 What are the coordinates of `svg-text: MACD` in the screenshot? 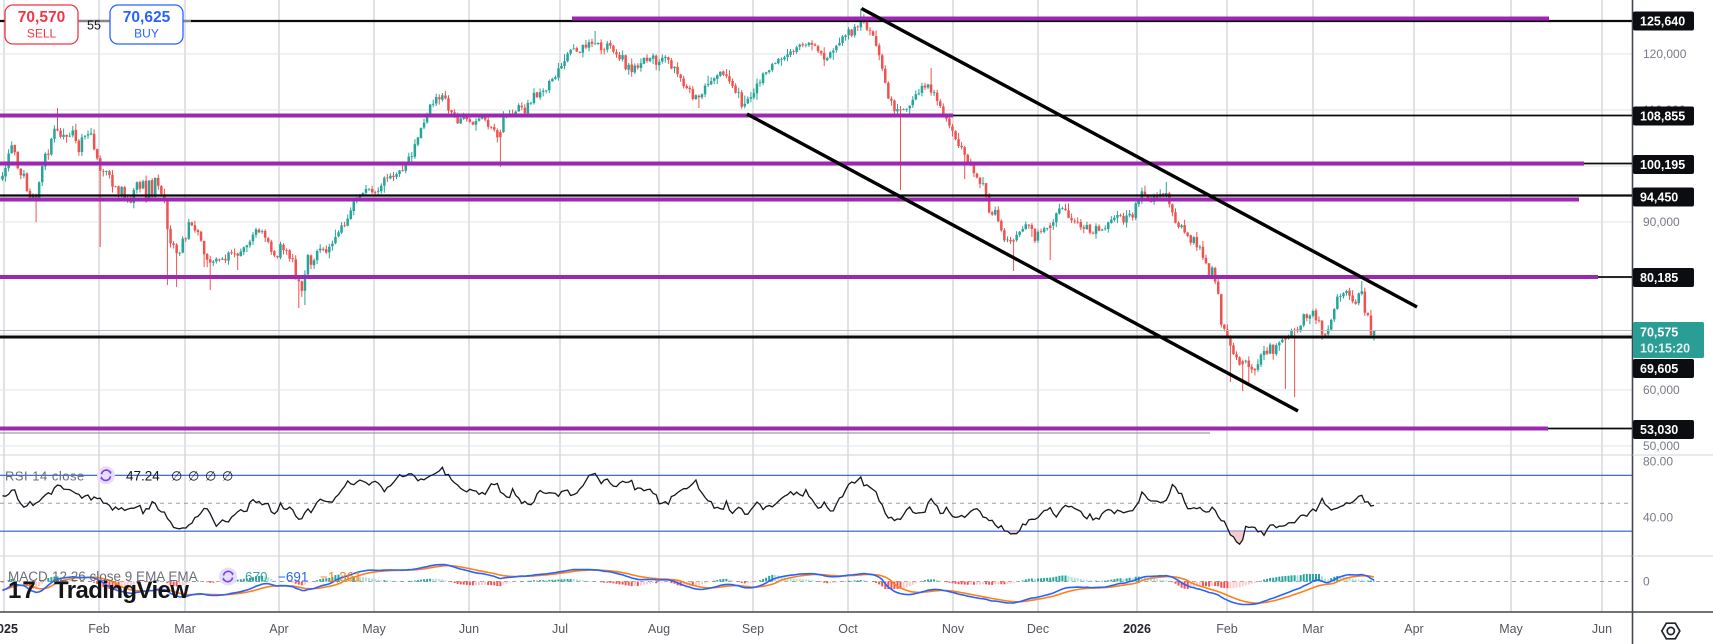 It's located at (28, 576).